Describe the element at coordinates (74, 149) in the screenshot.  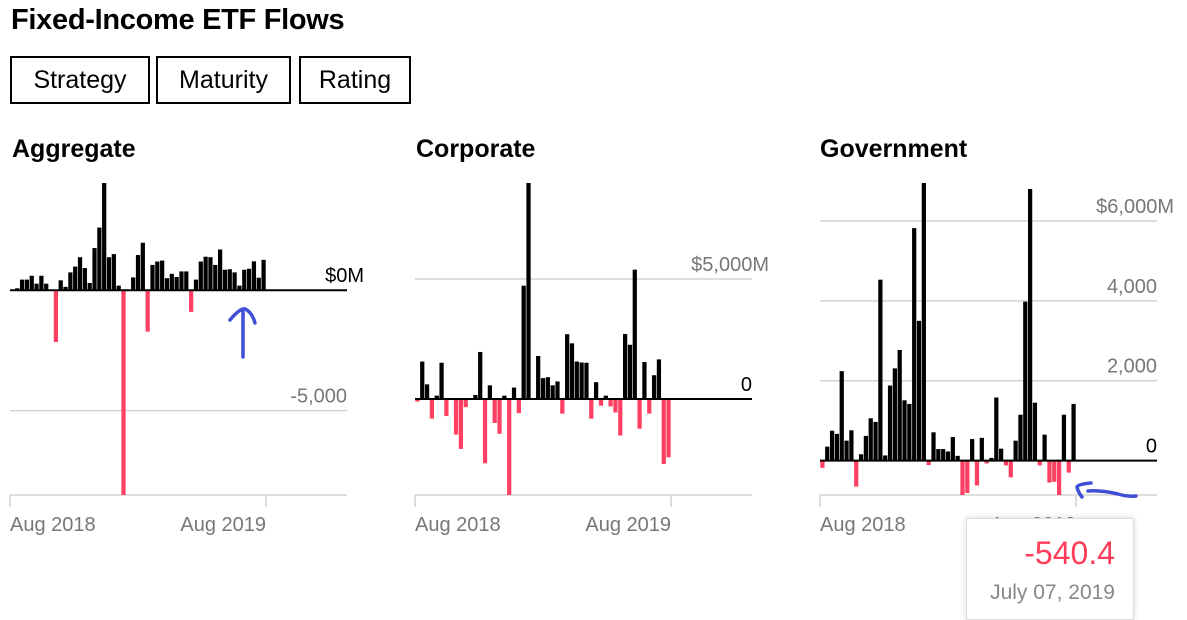
I see `chart-title-aggregate: Aggregate` at that location.